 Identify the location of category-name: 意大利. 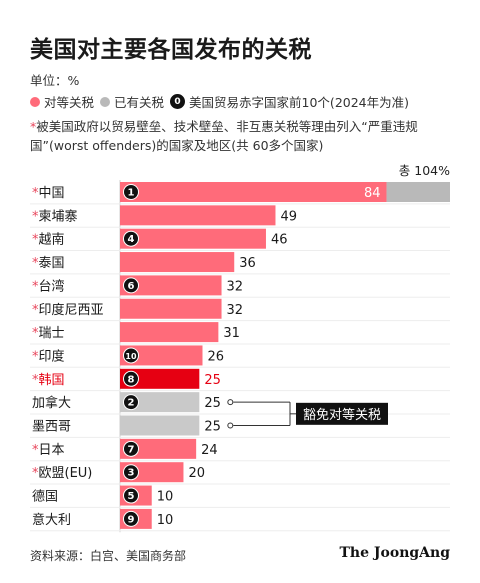
(51, 520).